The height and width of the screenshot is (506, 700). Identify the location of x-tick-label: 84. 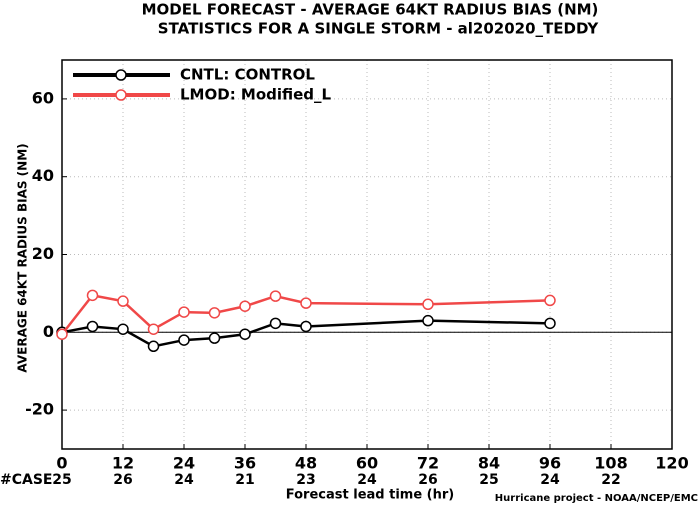
(489, 463).